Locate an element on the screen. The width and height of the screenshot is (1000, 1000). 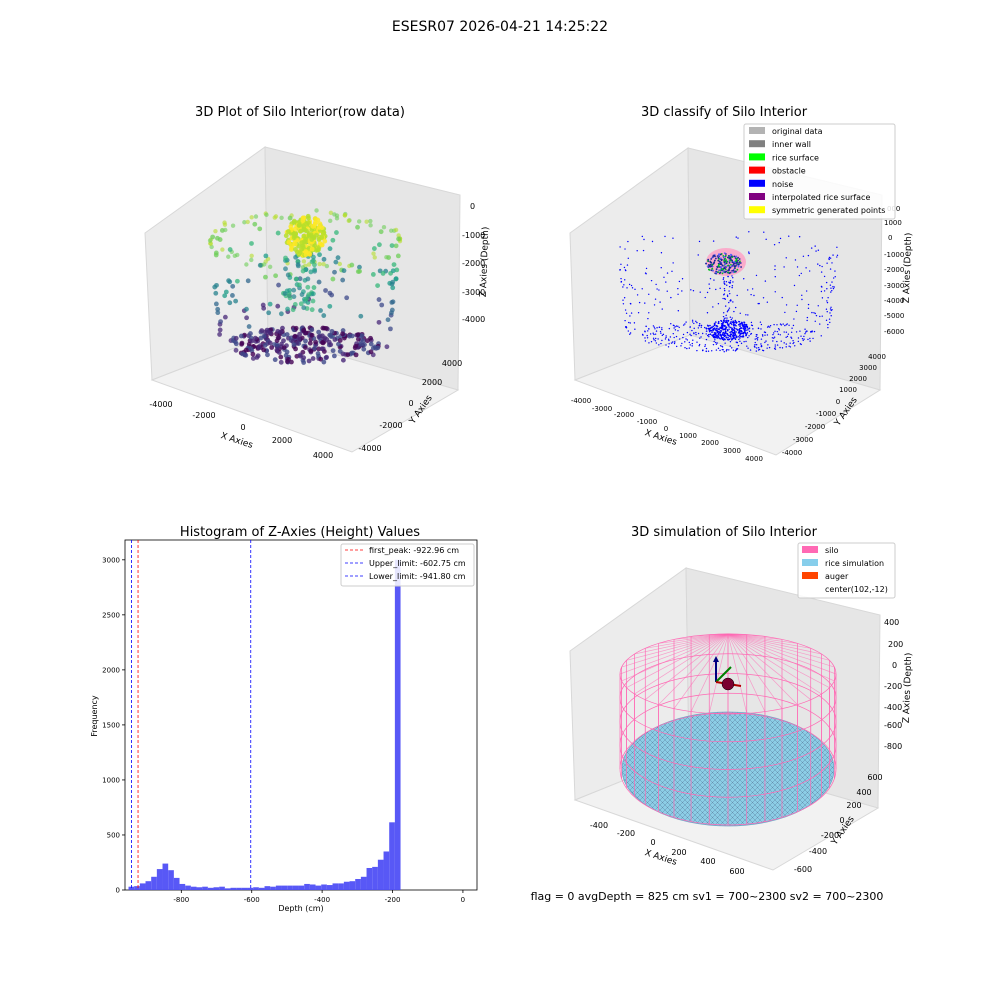
z-tick-label: 200 is located at coordinates (895, 644).